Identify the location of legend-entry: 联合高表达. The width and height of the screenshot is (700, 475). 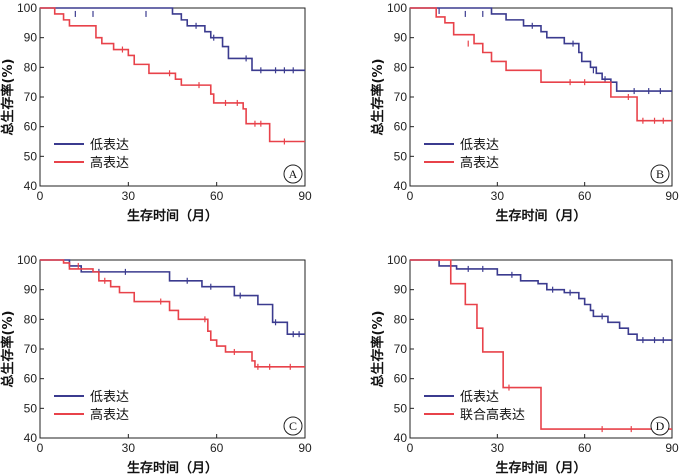
(492, 415).